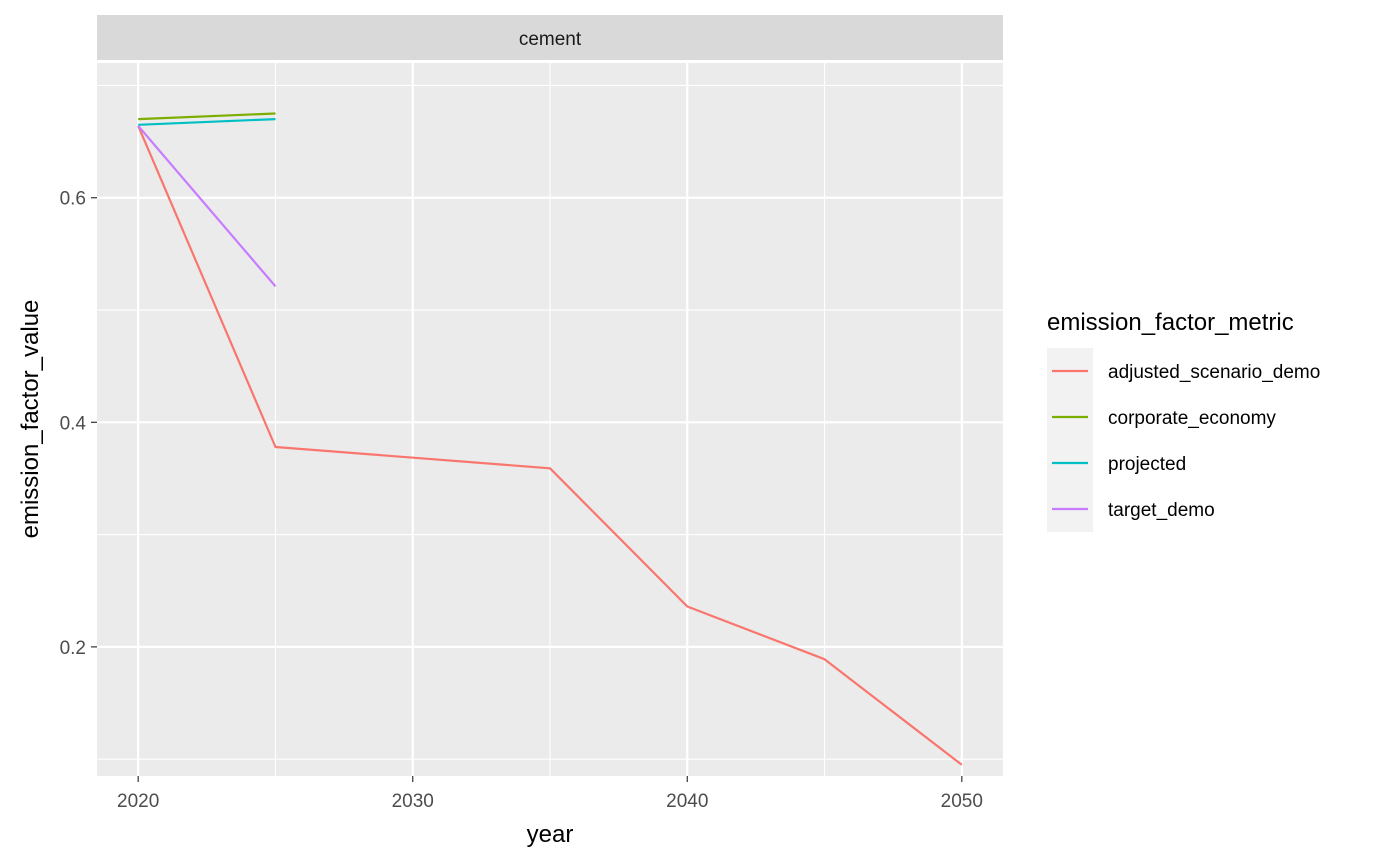  What do you see at coordinates (1170, 322) in the screenshot?
I see `legend-title: emission_factor_metric` at bounding box center [1170, 322].